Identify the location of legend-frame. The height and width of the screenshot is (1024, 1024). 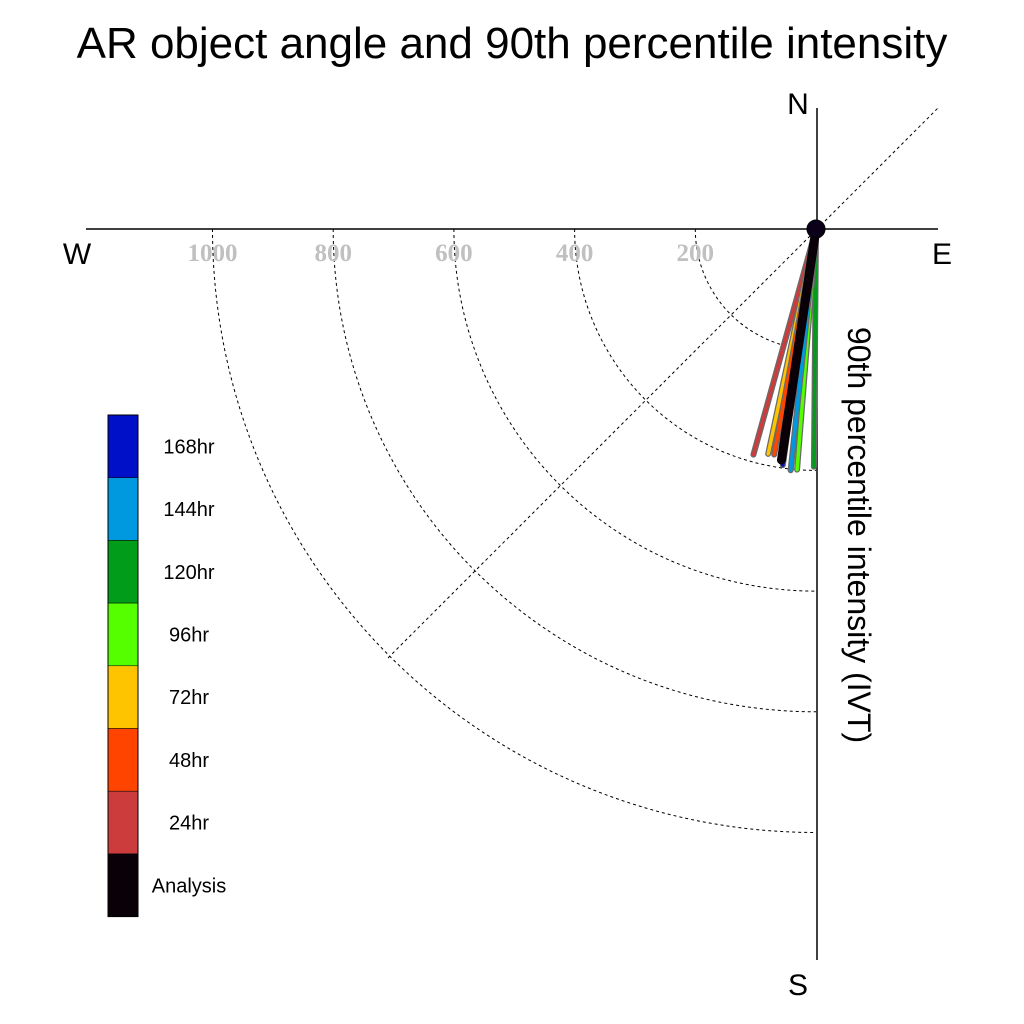
(123, 666).